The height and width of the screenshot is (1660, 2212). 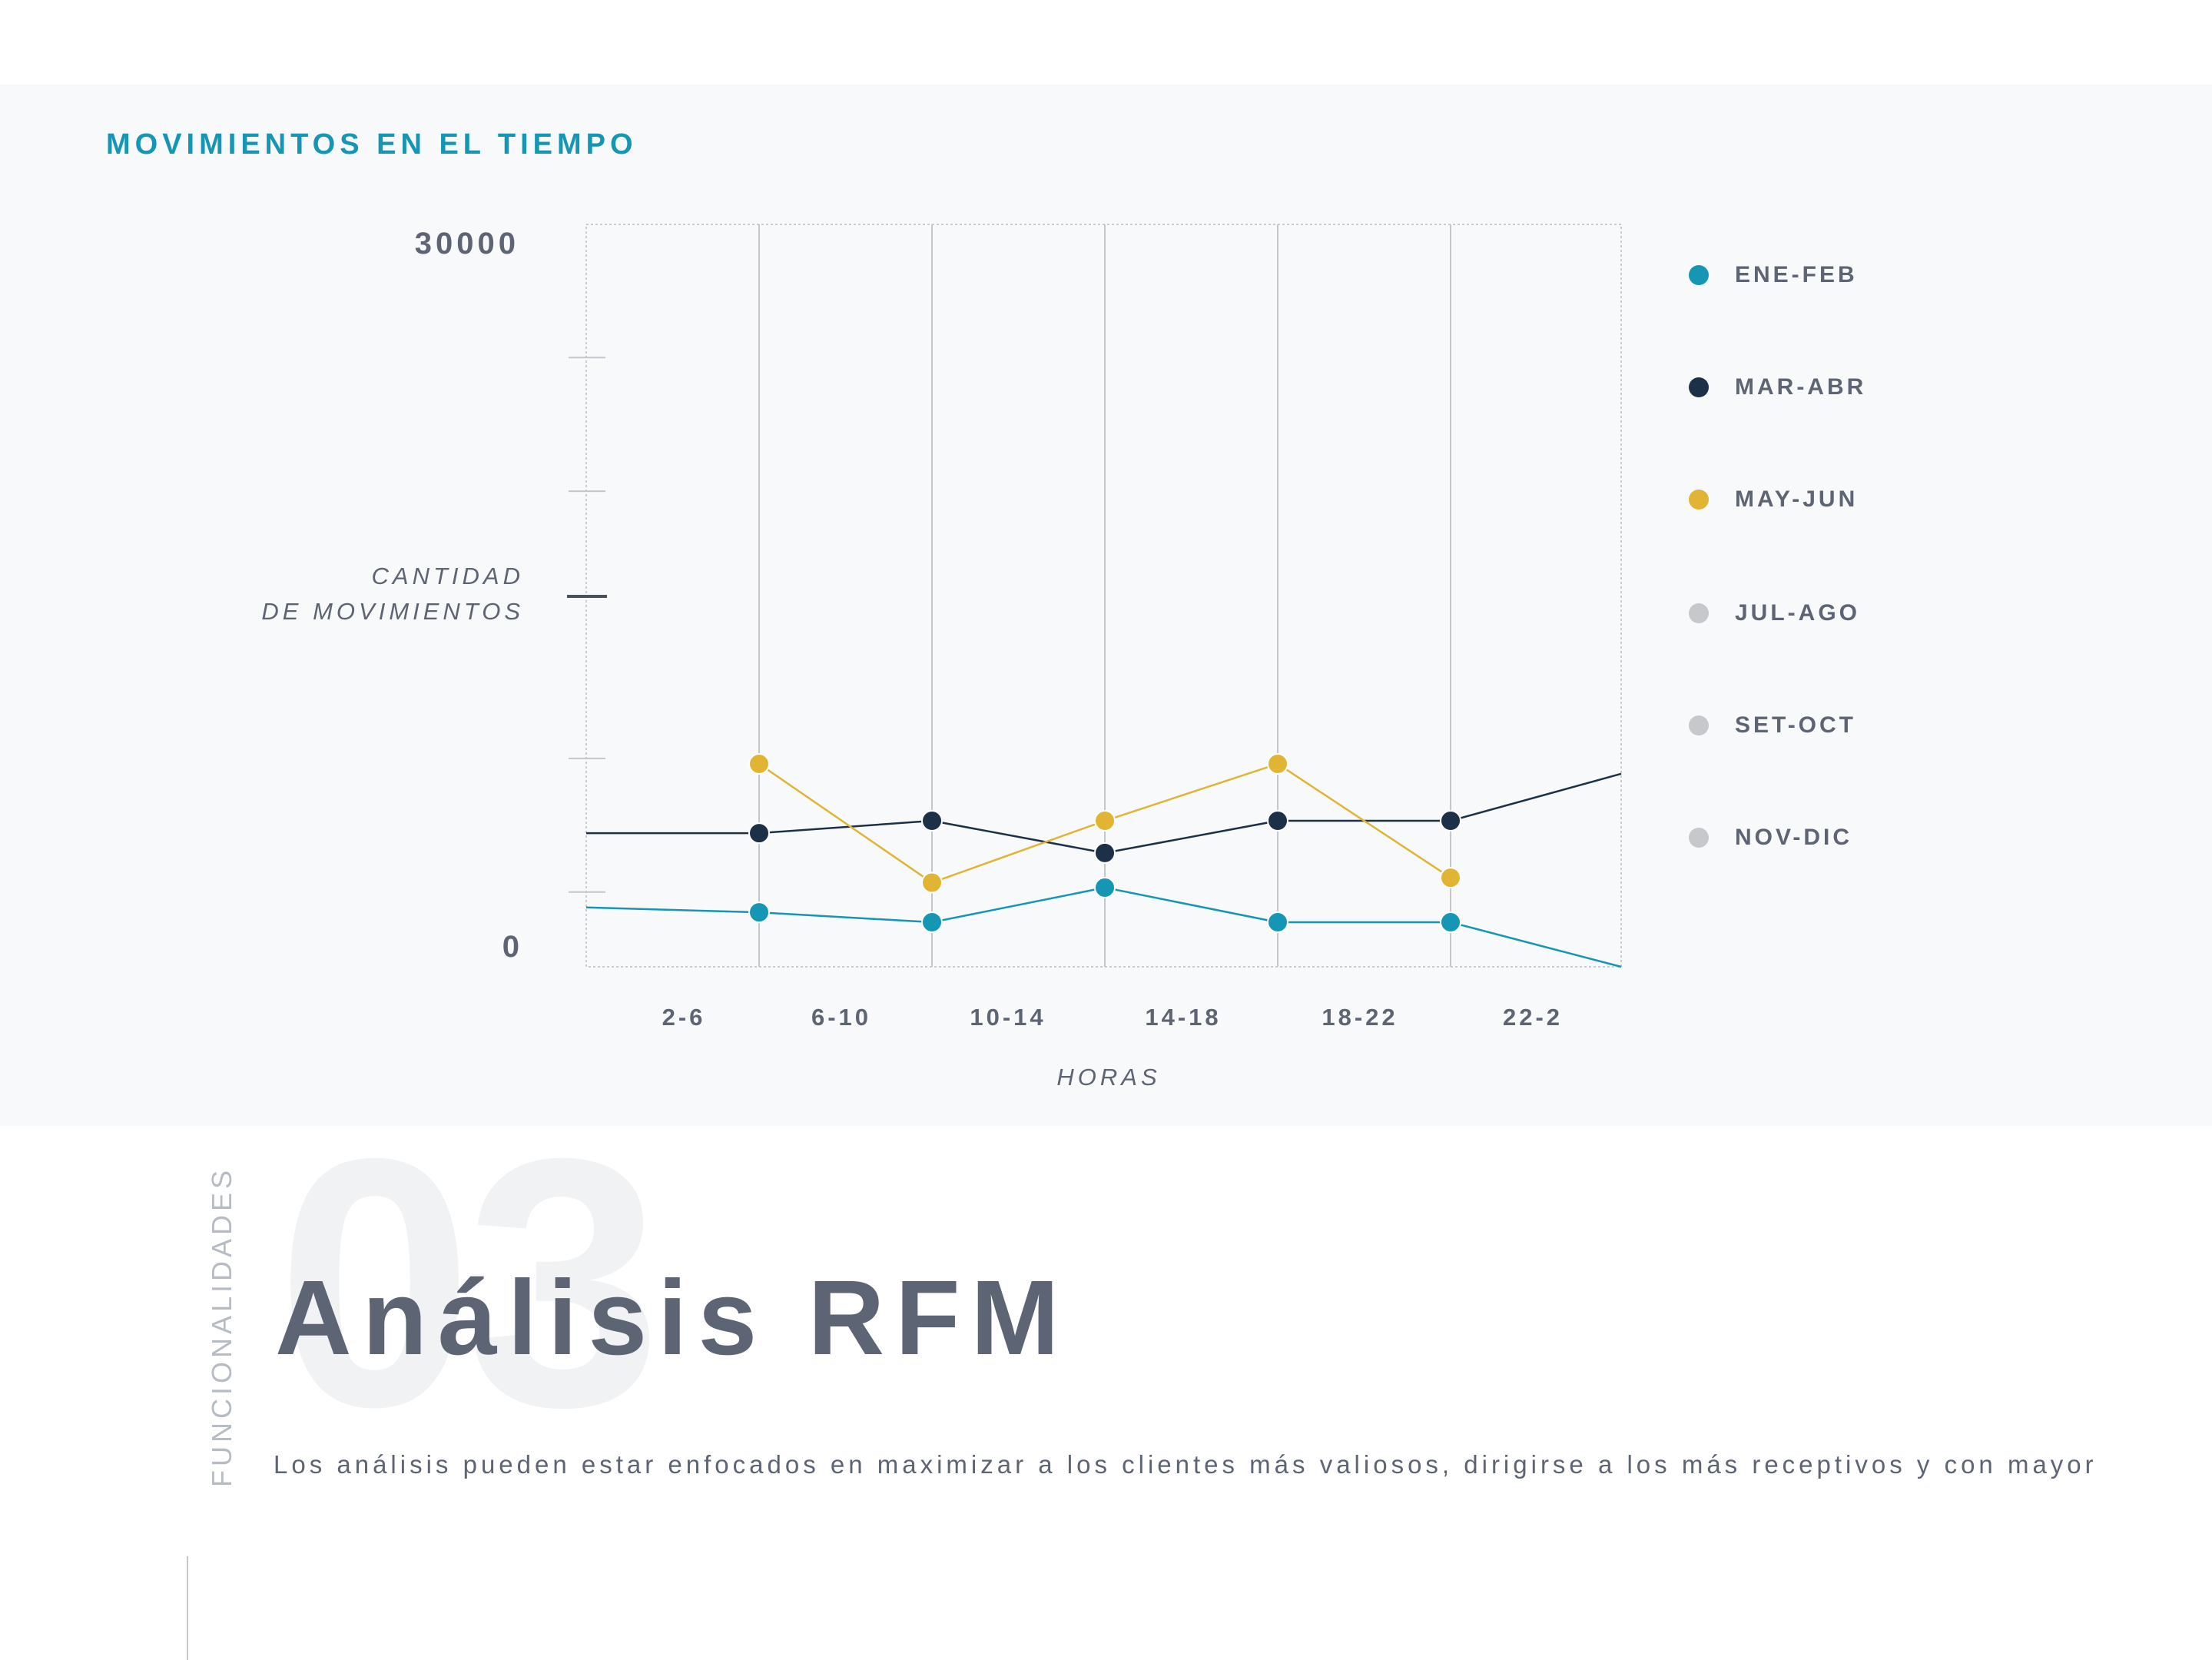 What do you see at coordinates (392, 611) in the screenshot?
I see `y-axis-label: DE MOVIMIENTOS` at bounding box center [392, 611].